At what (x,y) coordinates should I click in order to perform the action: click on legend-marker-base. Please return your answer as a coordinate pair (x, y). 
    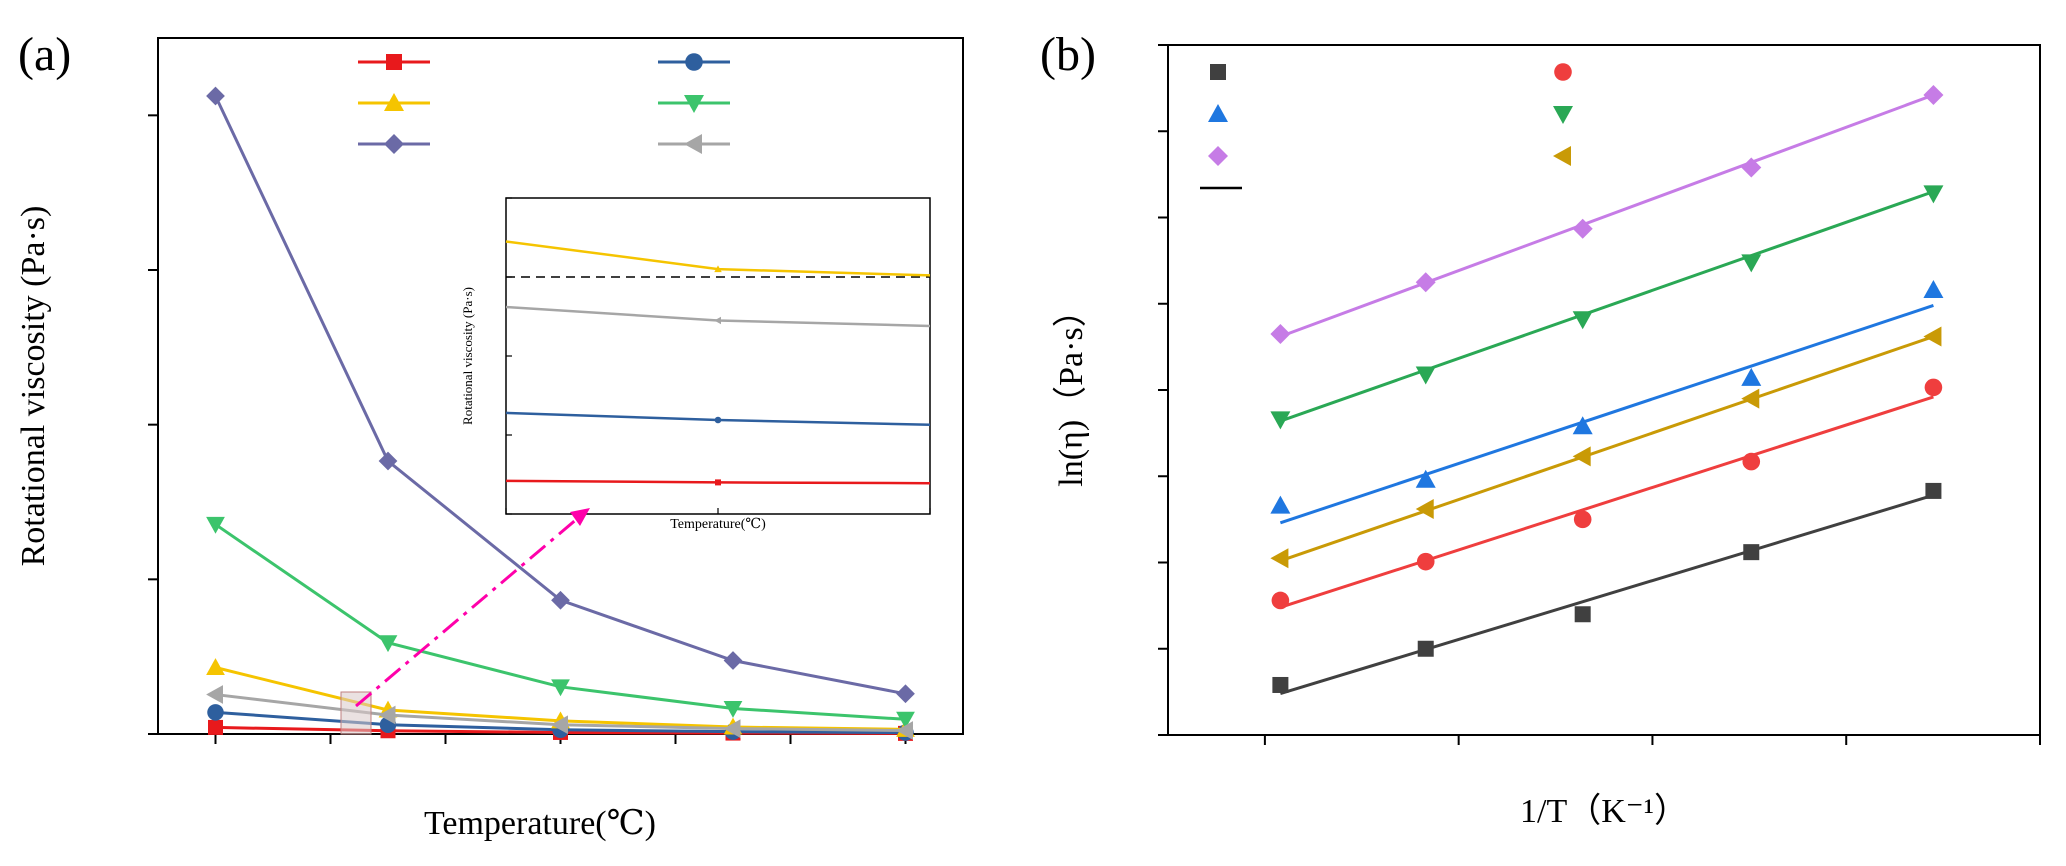
    Looking at the image, I should click on (394, 62).